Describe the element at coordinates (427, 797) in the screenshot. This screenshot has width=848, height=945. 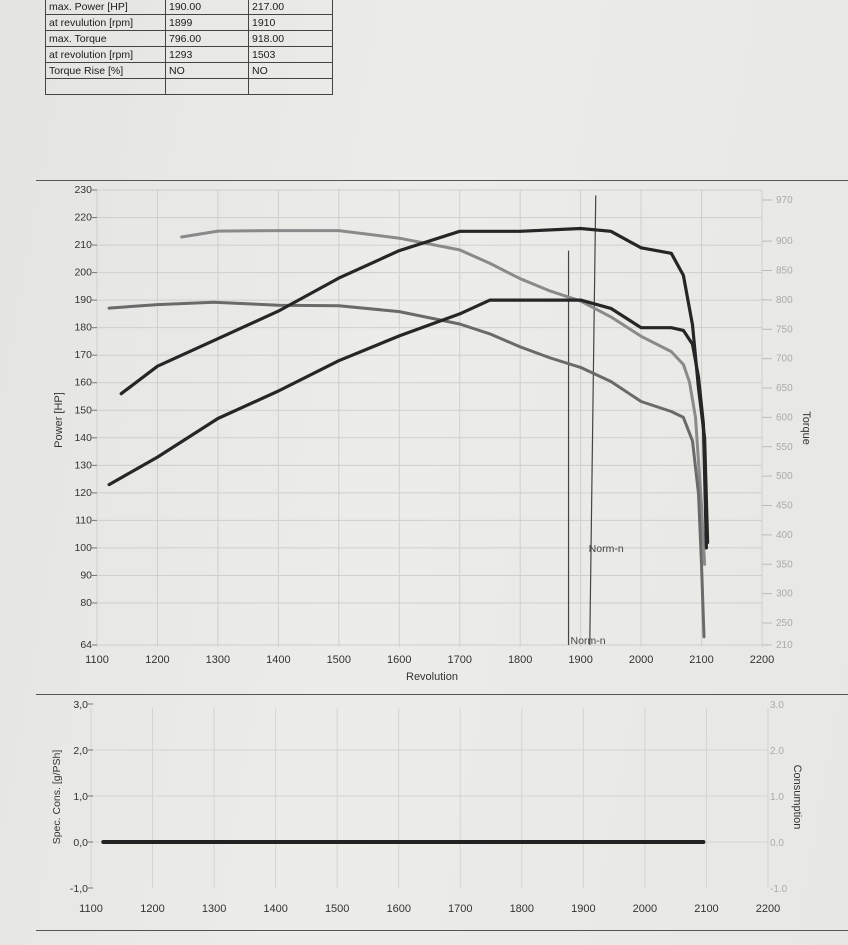
I see `consumption-labels: Spec. Cons. [g/PSh] Consumption` at that location.